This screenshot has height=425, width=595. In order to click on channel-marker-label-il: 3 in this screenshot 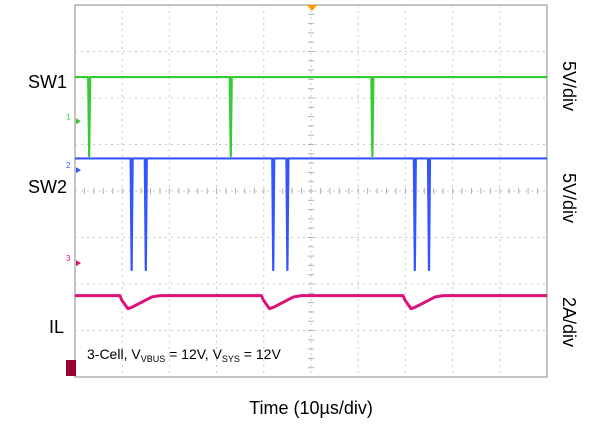, I will do `click(68, 258)`.